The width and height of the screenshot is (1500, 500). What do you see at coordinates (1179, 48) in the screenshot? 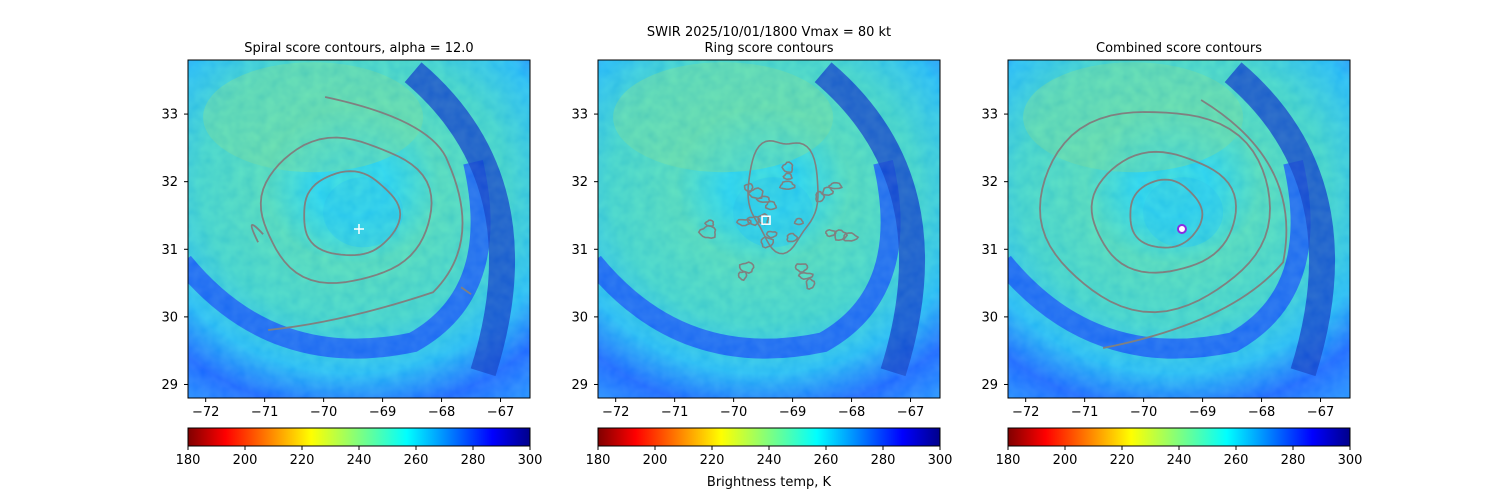
I see `panel-title: Combined score contours` at bounding box center [1179, 48].